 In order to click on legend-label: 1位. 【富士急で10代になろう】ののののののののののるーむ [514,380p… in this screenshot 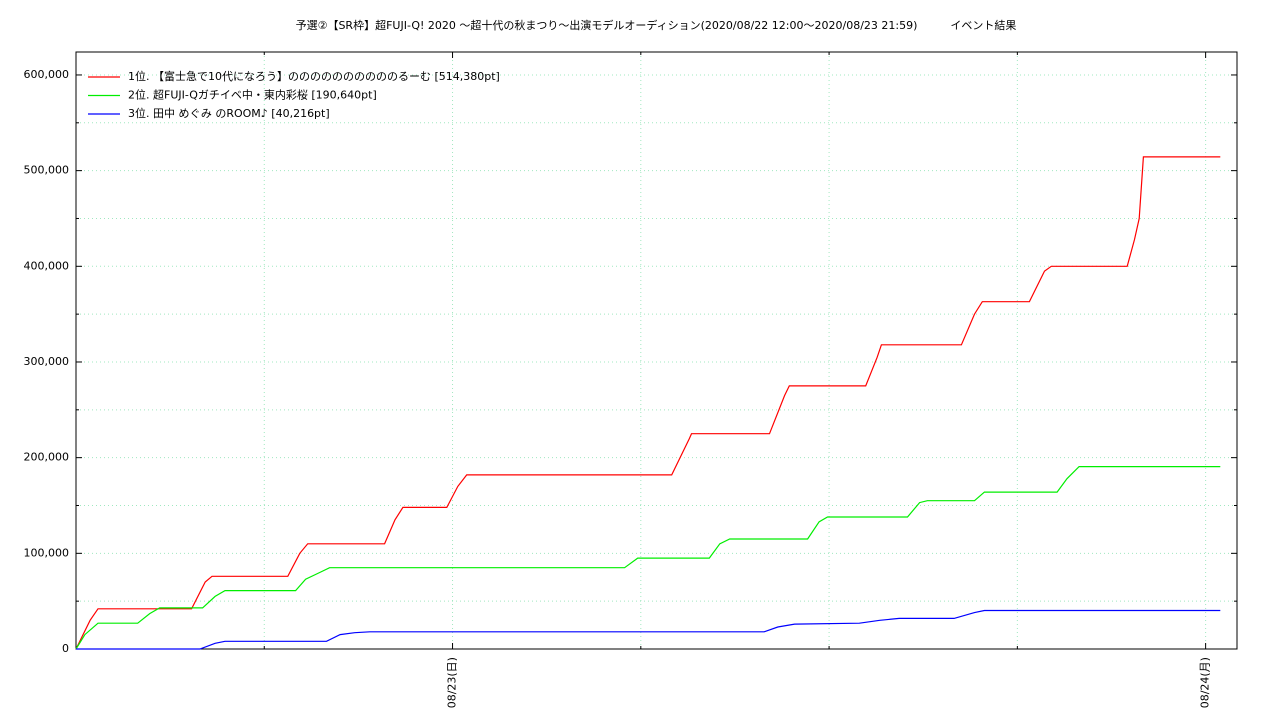, I will do `click(314, 76)`.